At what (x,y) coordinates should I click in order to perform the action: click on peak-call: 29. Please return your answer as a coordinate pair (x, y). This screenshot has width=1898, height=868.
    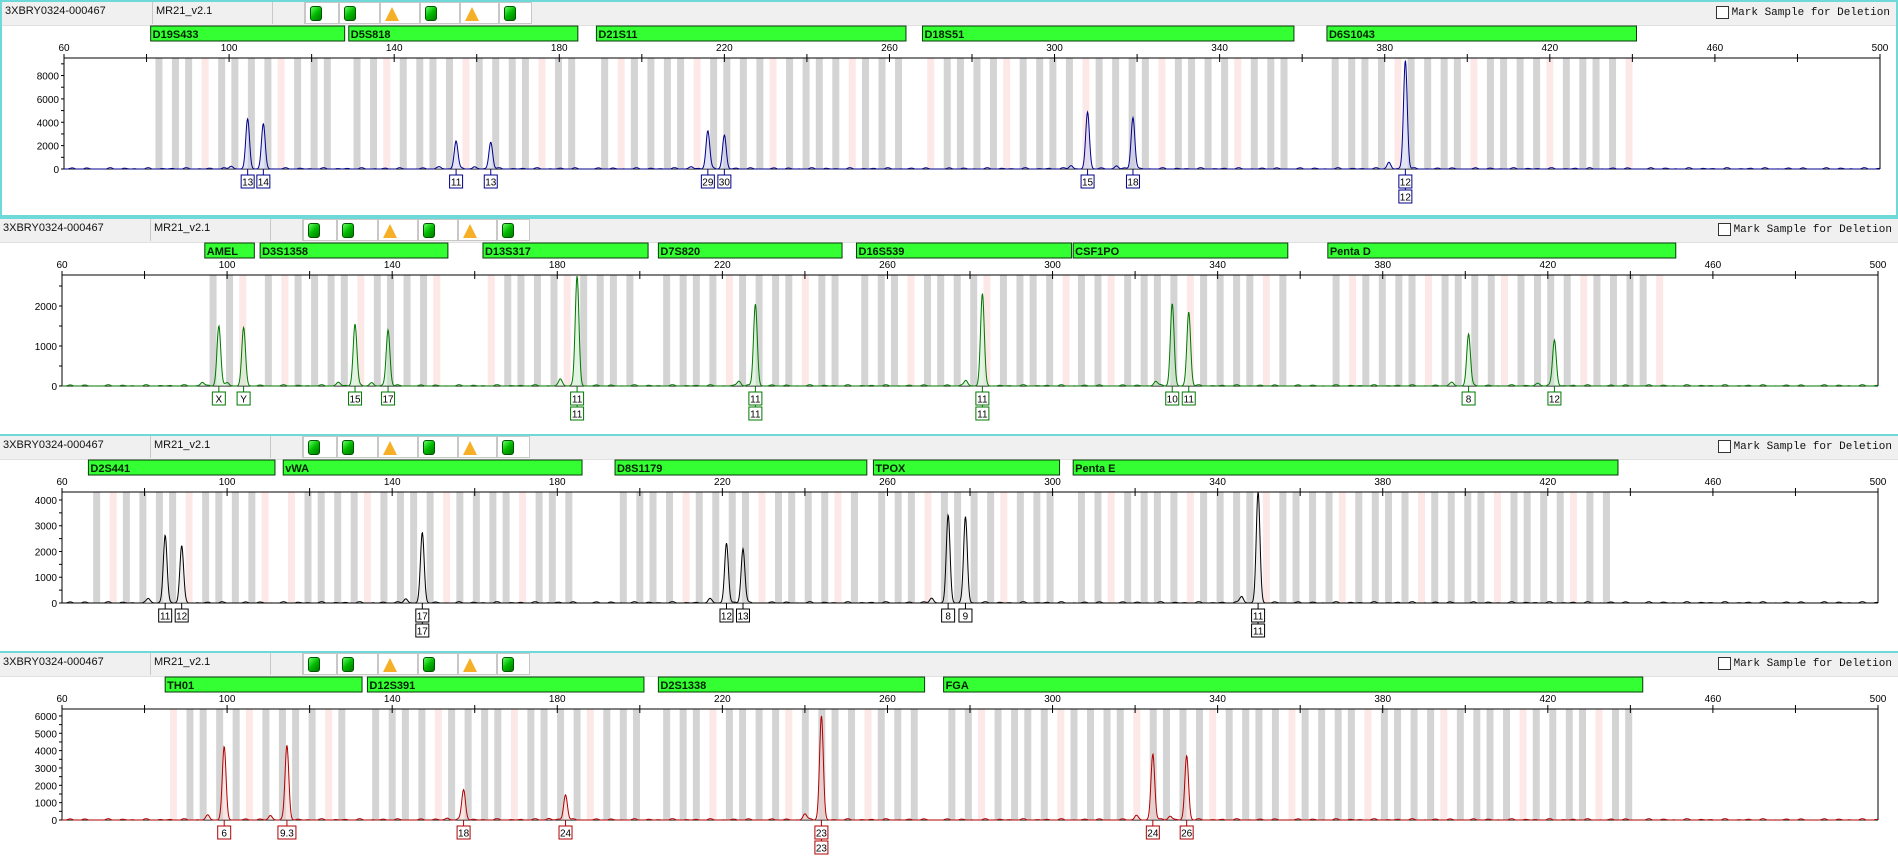
    Looking at the image, I should click on (707, 179).